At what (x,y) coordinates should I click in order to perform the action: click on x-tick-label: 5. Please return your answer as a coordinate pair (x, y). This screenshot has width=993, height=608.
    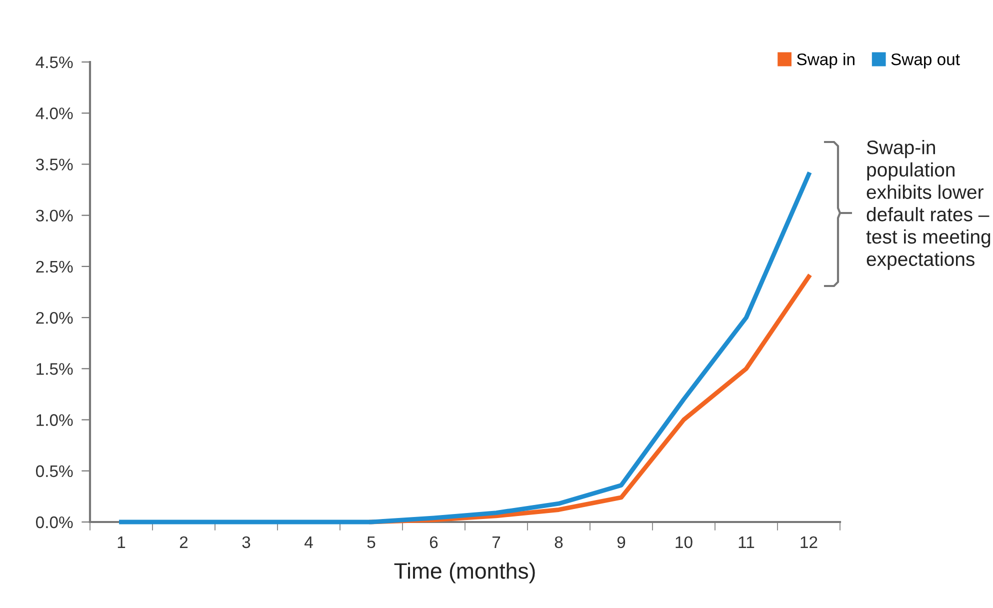
    Looking at the image, I should click on (371, 542).